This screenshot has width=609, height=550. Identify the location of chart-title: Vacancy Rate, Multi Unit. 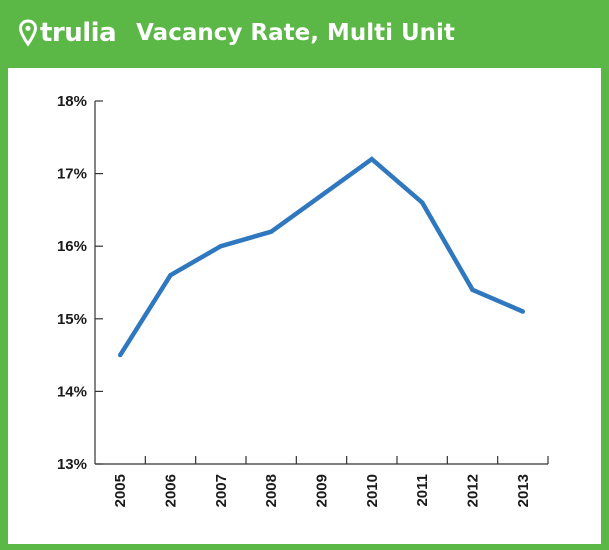
(295, 32).